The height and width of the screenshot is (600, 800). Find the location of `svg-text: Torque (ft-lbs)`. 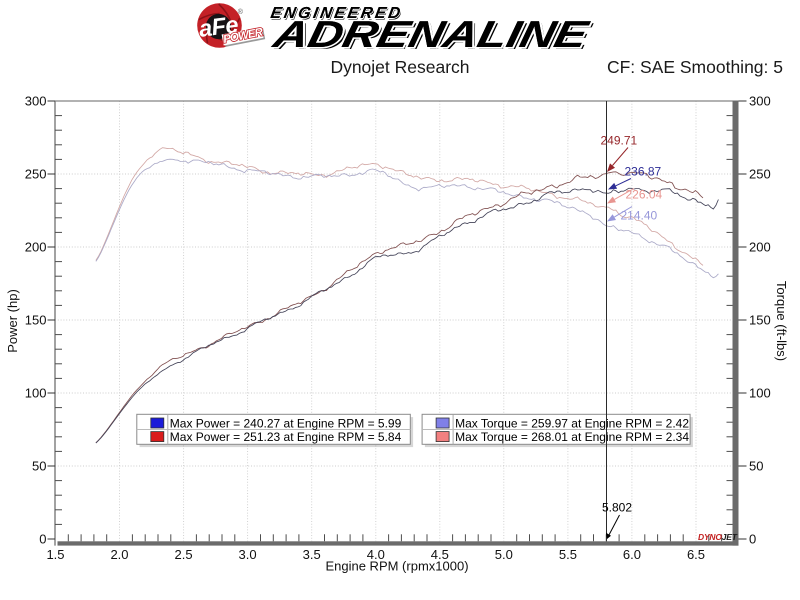

svg-text: Torque (ft-lbs) is located at coordinates (781, 321).